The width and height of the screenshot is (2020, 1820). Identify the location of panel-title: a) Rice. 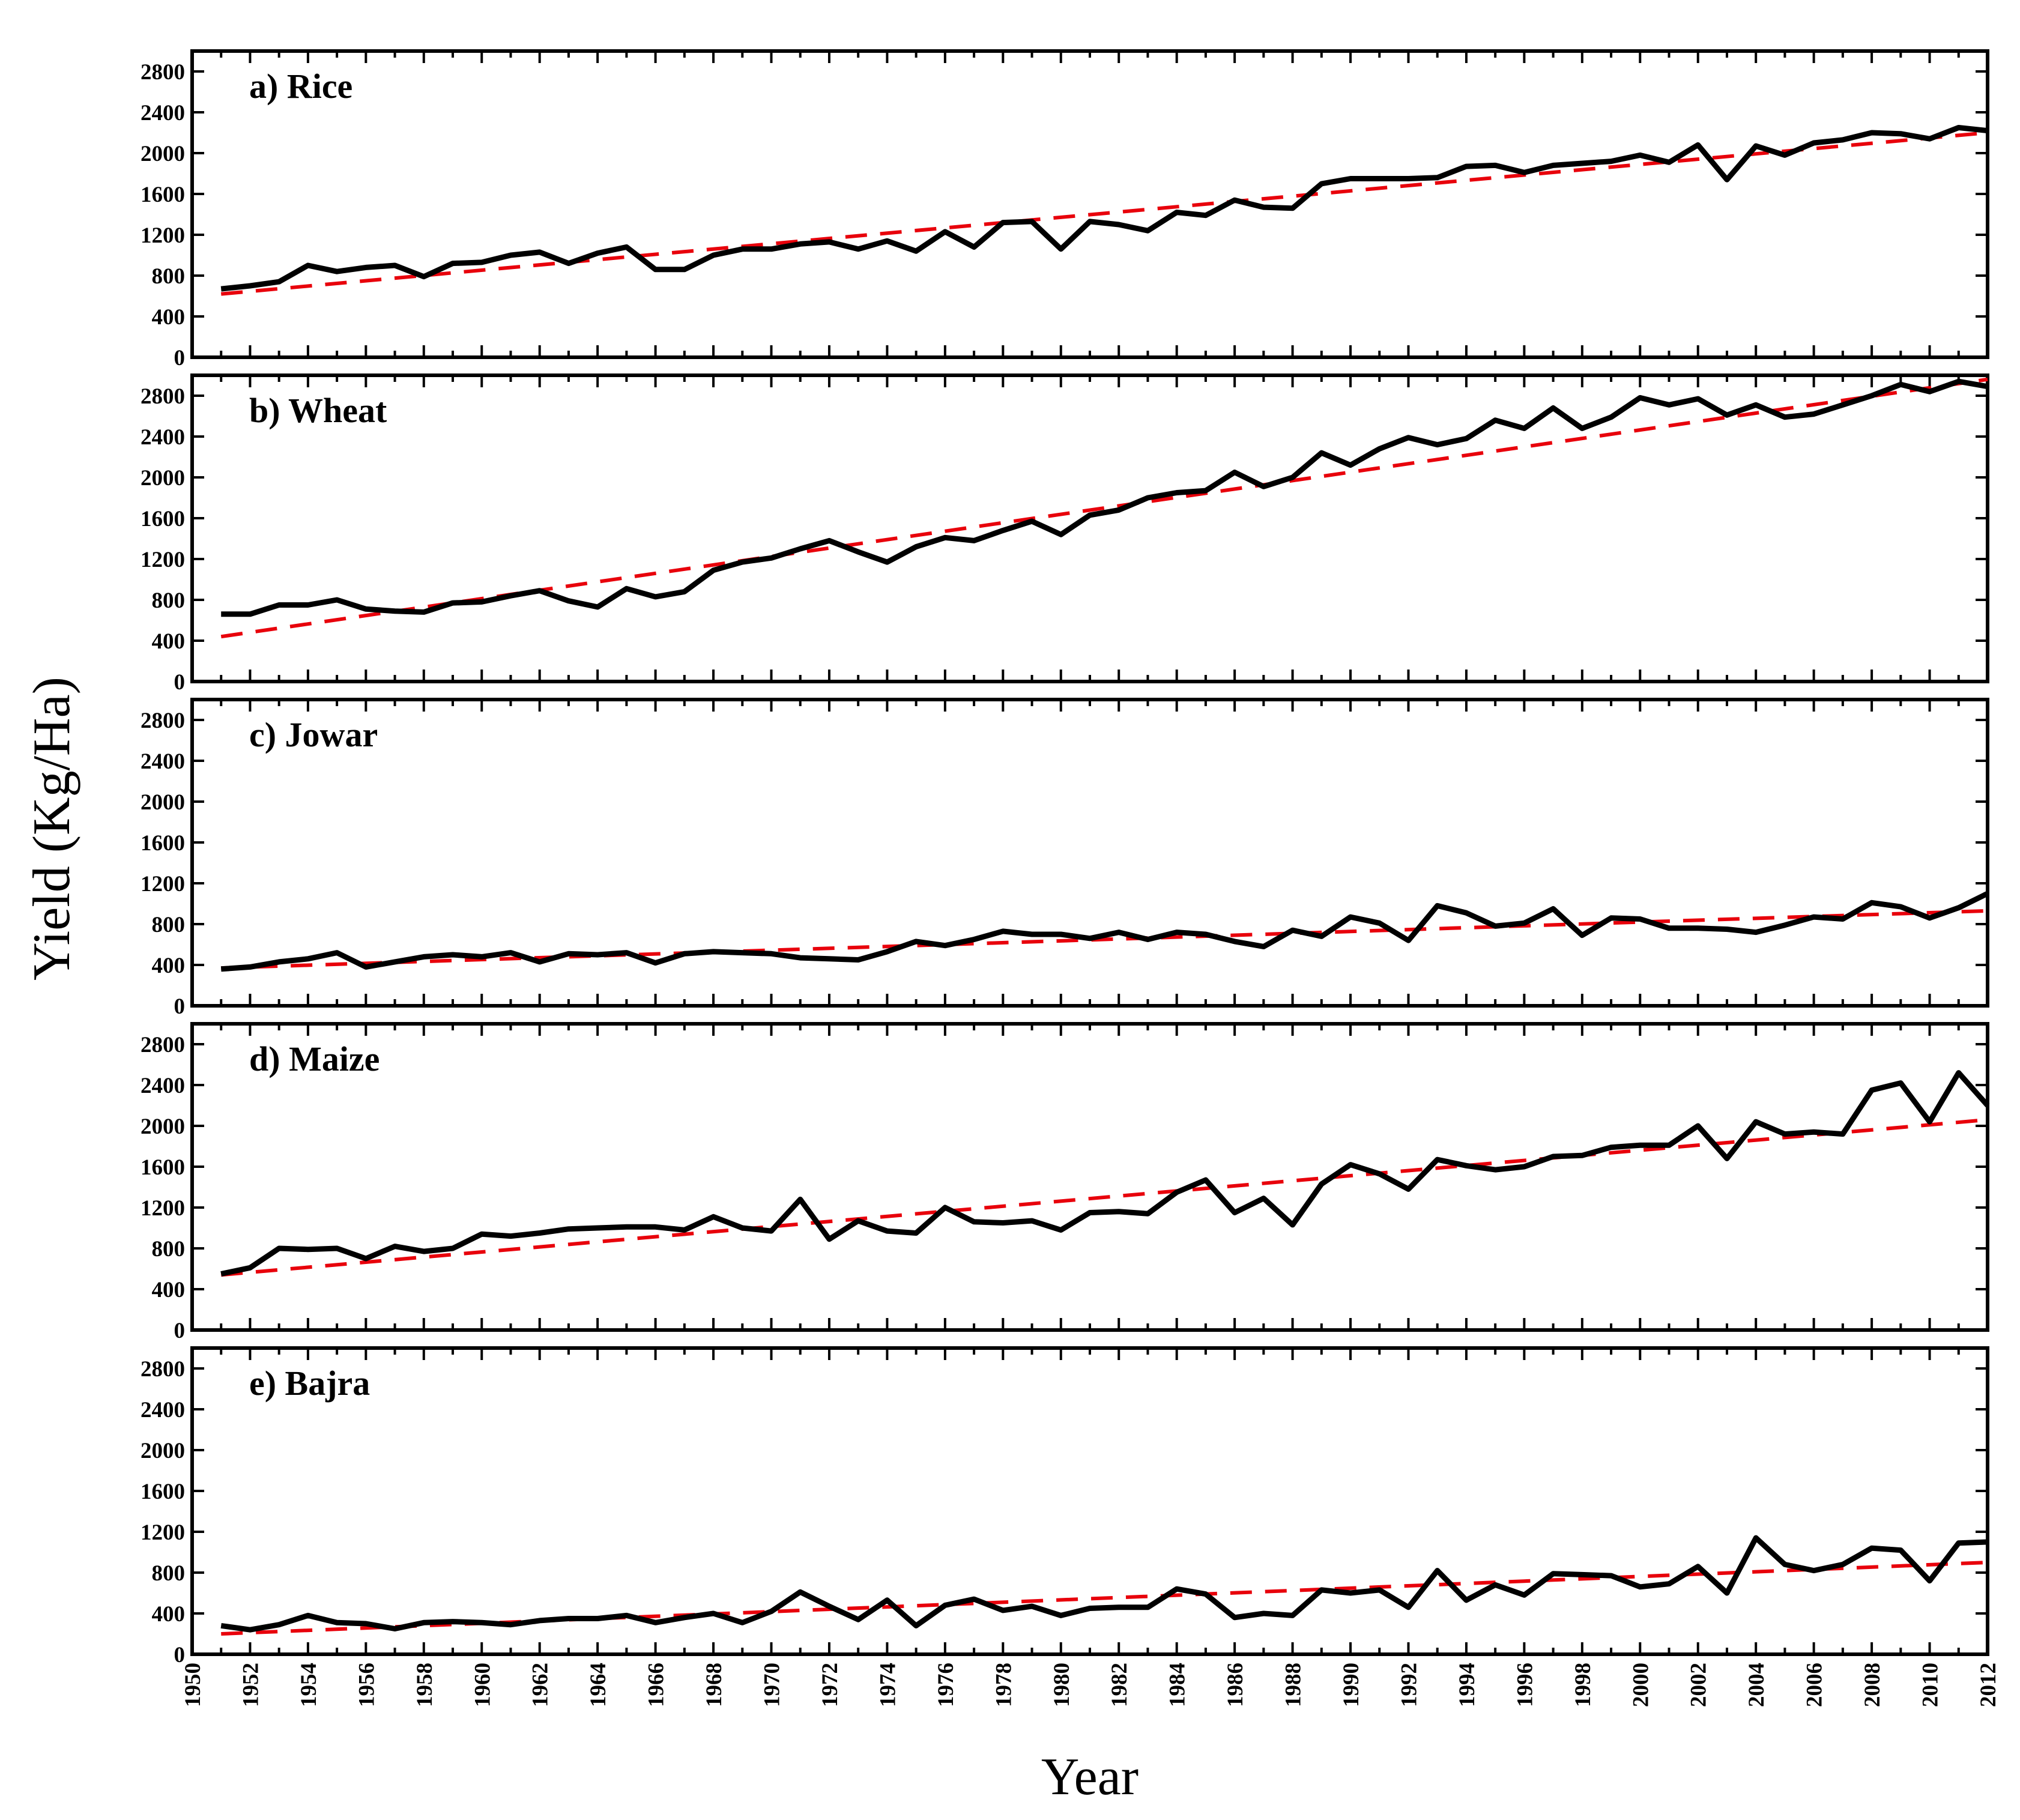
(300, 86).